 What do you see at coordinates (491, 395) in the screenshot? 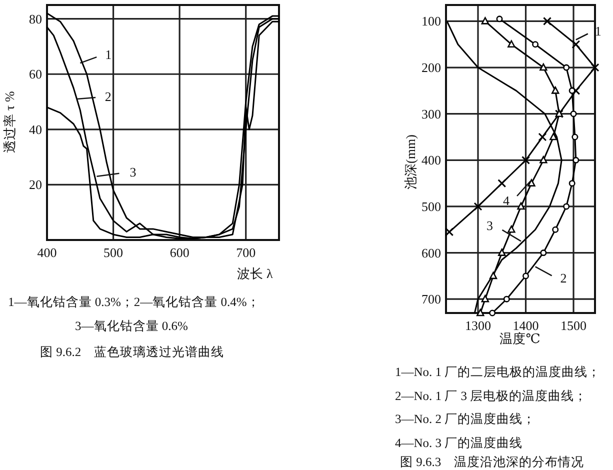
I see `text: 2—No. 1 厂 3 层电极的温度曲线；` at bounding box center [491, 395].